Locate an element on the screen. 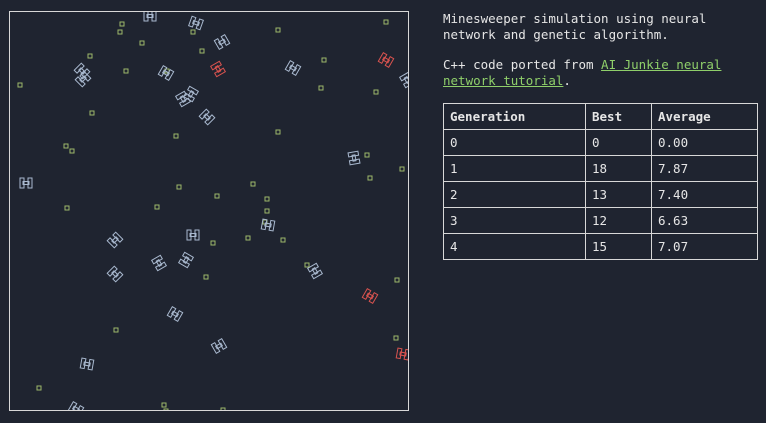 This screenshot has height=423, width=766. table-row: 1 18 7.87 is located at coordinates (600, 168).